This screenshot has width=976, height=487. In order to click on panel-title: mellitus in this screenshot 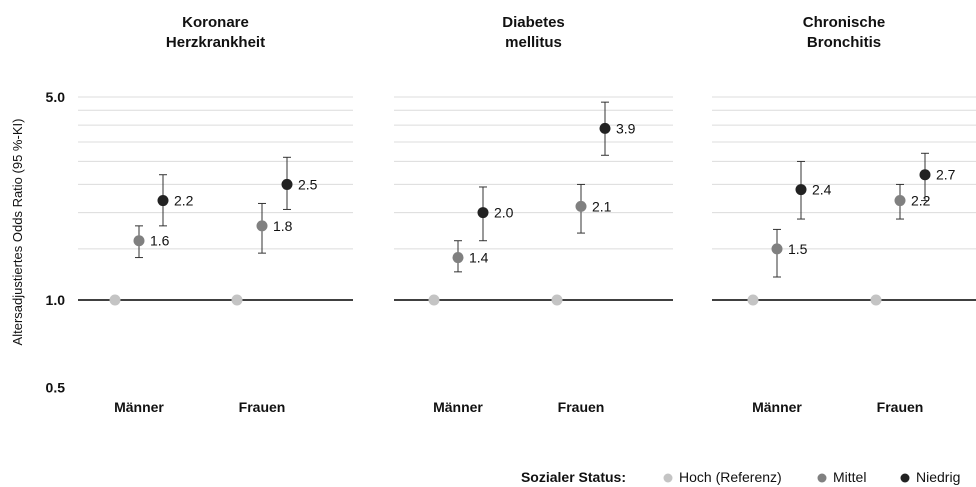, I will do `click(533, 42)`.